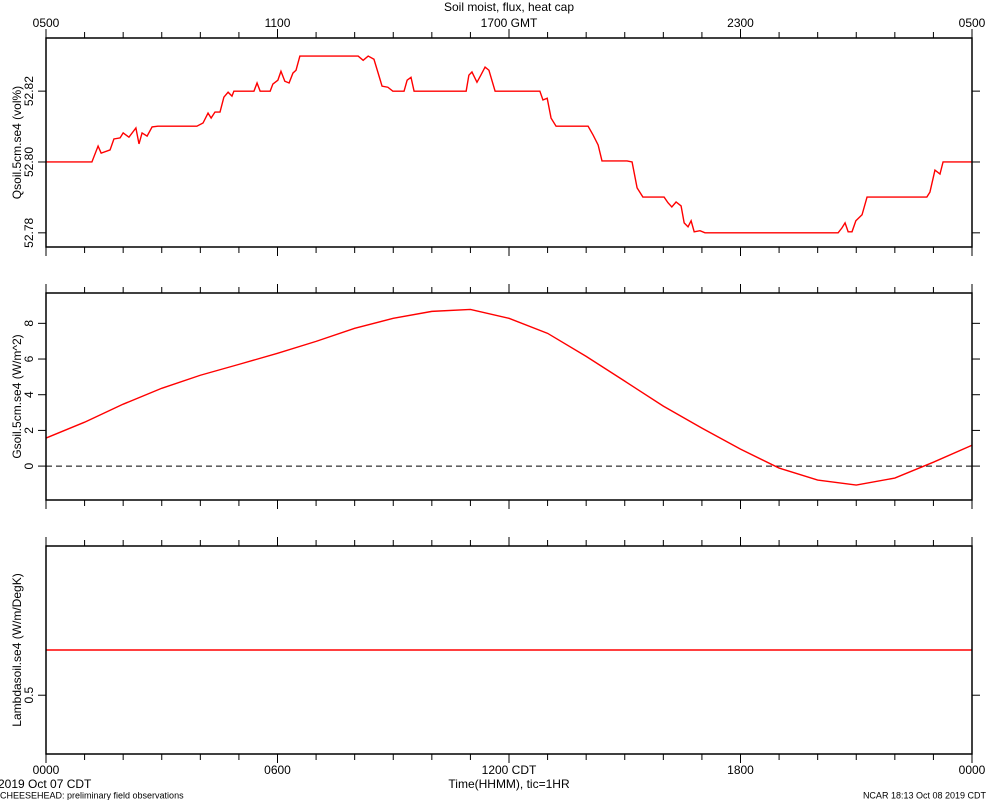 The width and height of the screenshot is (1000, 800). I want to click on x2-tick-label: 1100, so click(278, 23).